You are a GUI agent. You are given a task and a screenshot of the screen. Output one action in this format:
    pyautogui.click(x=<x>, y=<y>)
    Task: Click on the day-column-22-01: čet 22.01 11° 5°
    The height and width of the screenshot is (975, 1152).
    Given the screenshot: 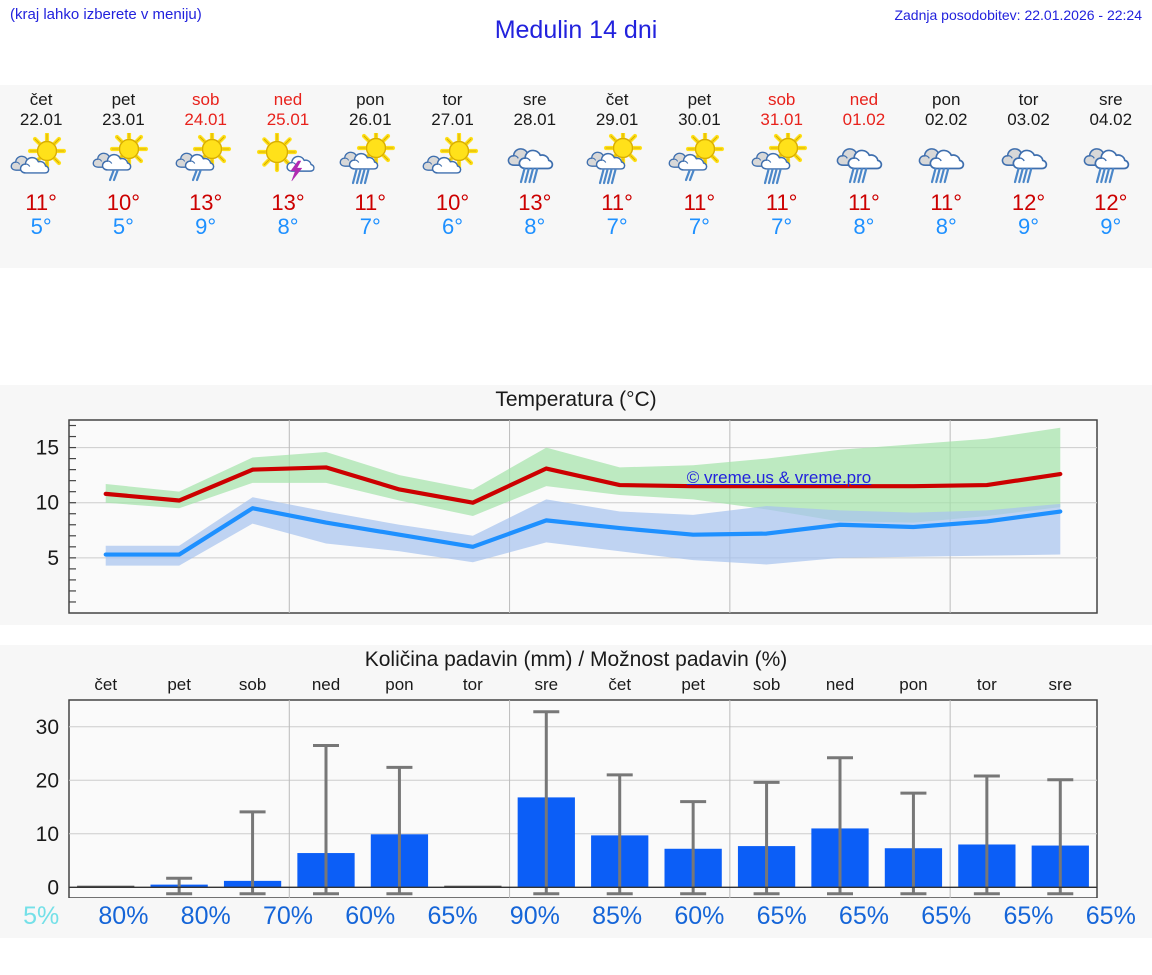 What is the action you would take?
    pyautogui.click(x=41, y=176)
    